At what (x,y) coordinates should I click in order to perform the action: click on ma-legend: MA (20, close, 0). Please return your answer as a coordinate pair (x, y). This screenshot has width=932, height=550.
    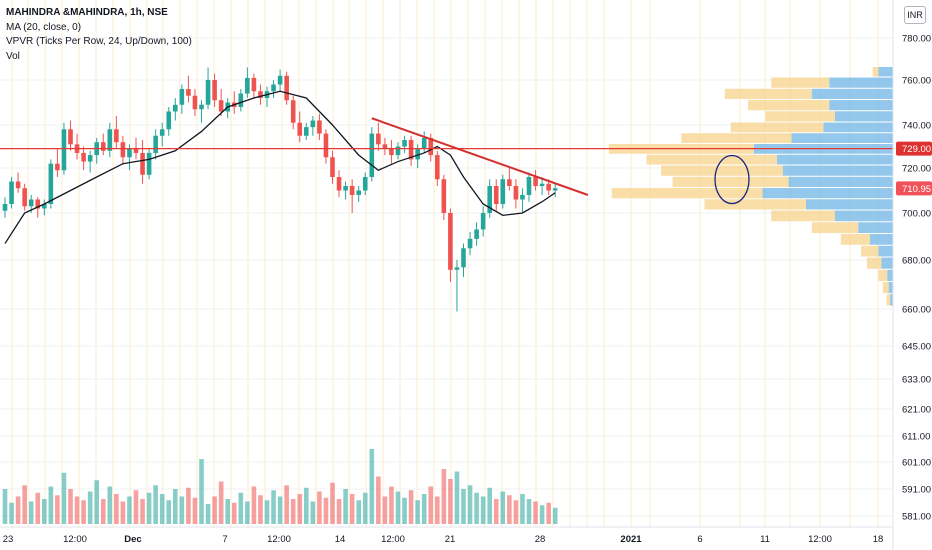
    Looking at the image, I should click on (44, 27).